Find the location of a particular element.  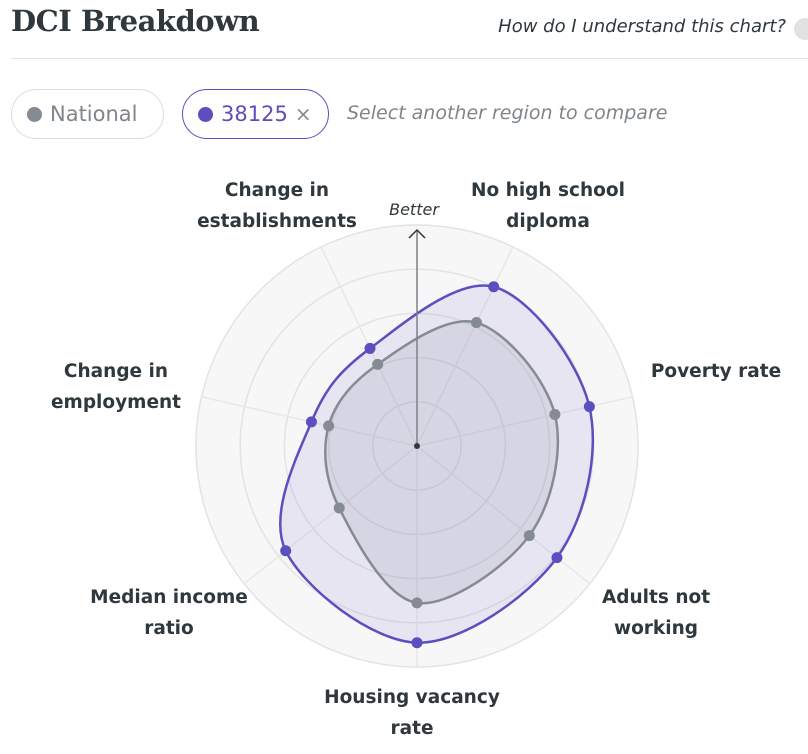

label-line: No high school is located at coordinates (548, 190).